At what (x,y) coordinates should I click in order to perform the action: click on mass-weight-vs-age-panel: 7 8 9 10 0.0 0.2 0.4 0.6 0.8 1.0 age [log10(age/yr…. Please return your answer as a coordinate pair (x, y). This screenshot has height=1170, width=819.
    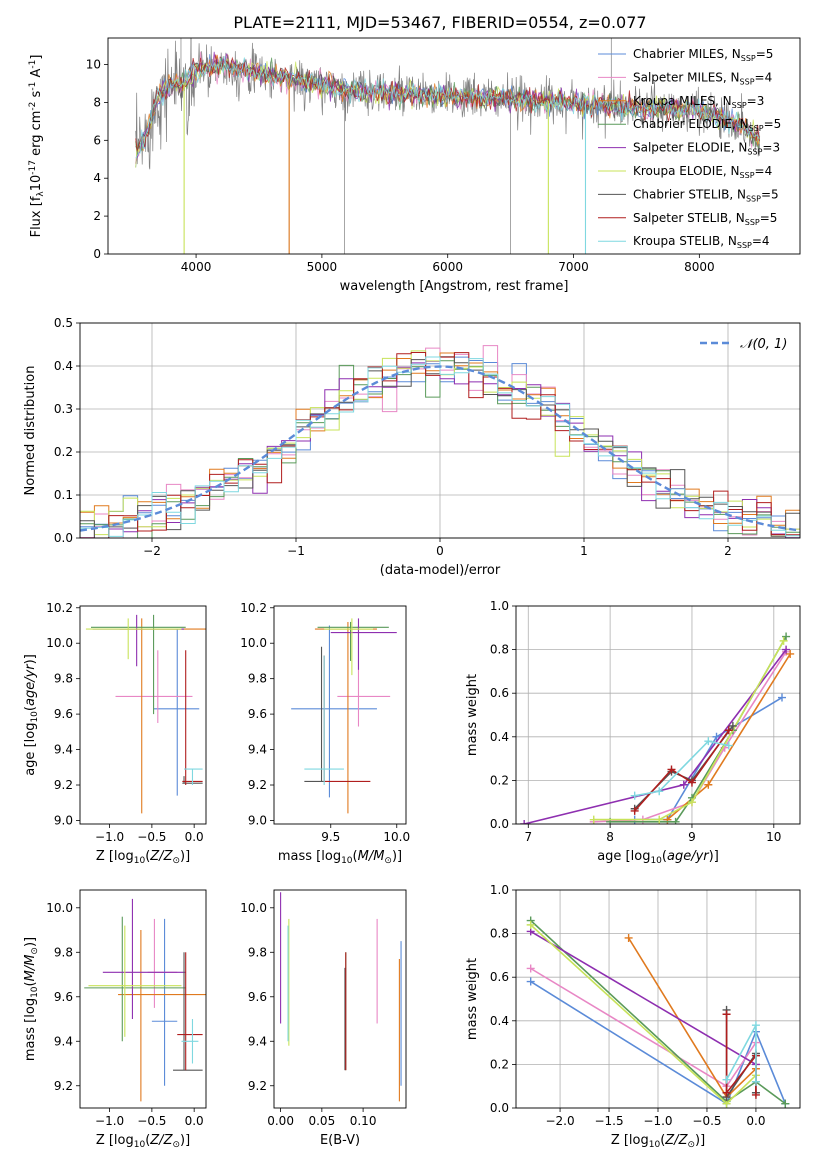
    Looking at the image, I should click on (633, 732).